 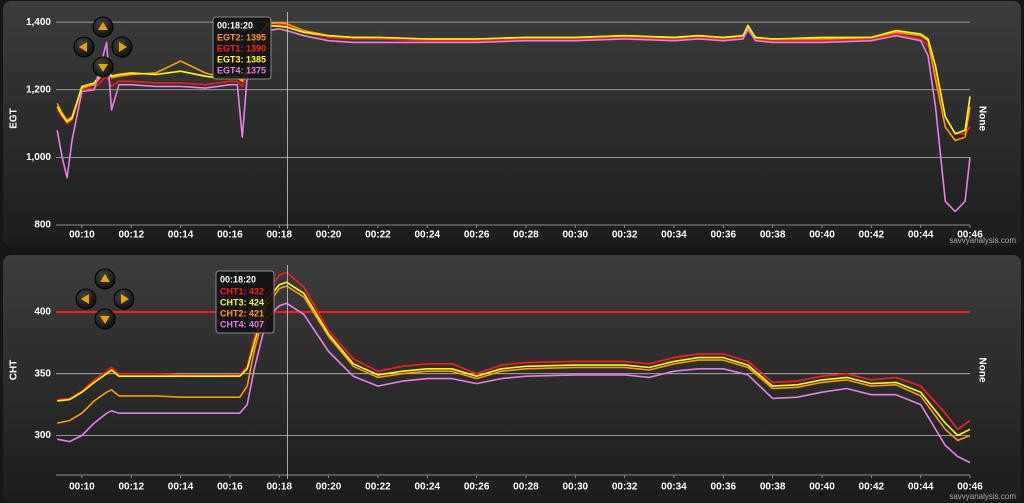 I want to click on tooltip-entry: CHT4: 407, so click(x=242, y=324).